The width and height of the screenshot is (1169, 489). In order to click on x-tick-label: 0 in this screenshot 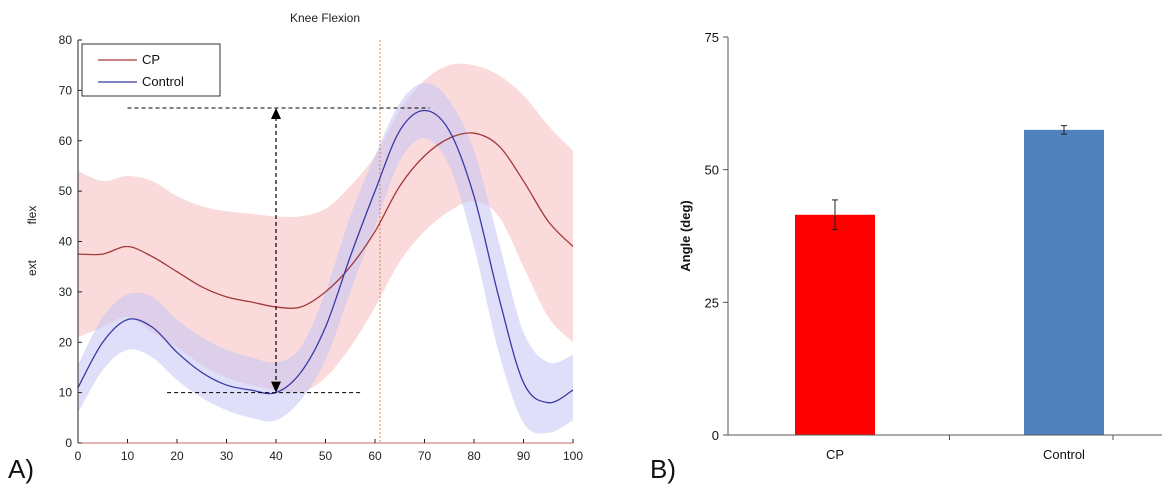, I will do `click(78, 456)`.